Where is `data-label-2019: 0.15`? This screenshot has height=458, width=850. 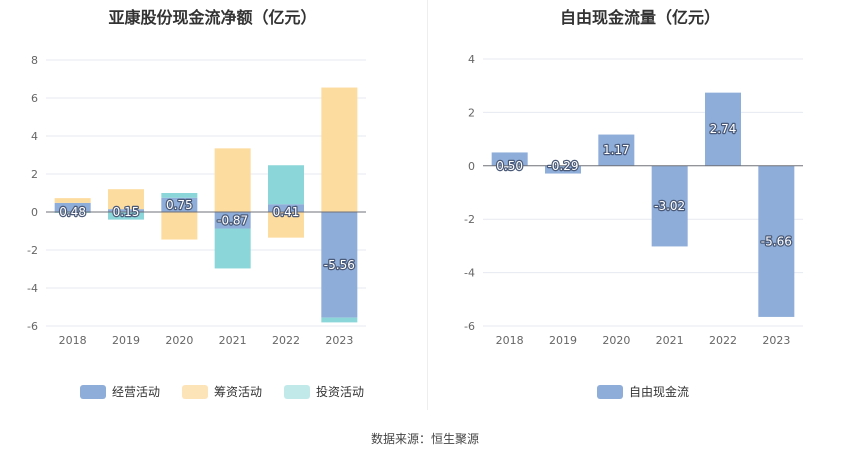
data-label-2019: 0.15 is located at coordinates (126, 212).